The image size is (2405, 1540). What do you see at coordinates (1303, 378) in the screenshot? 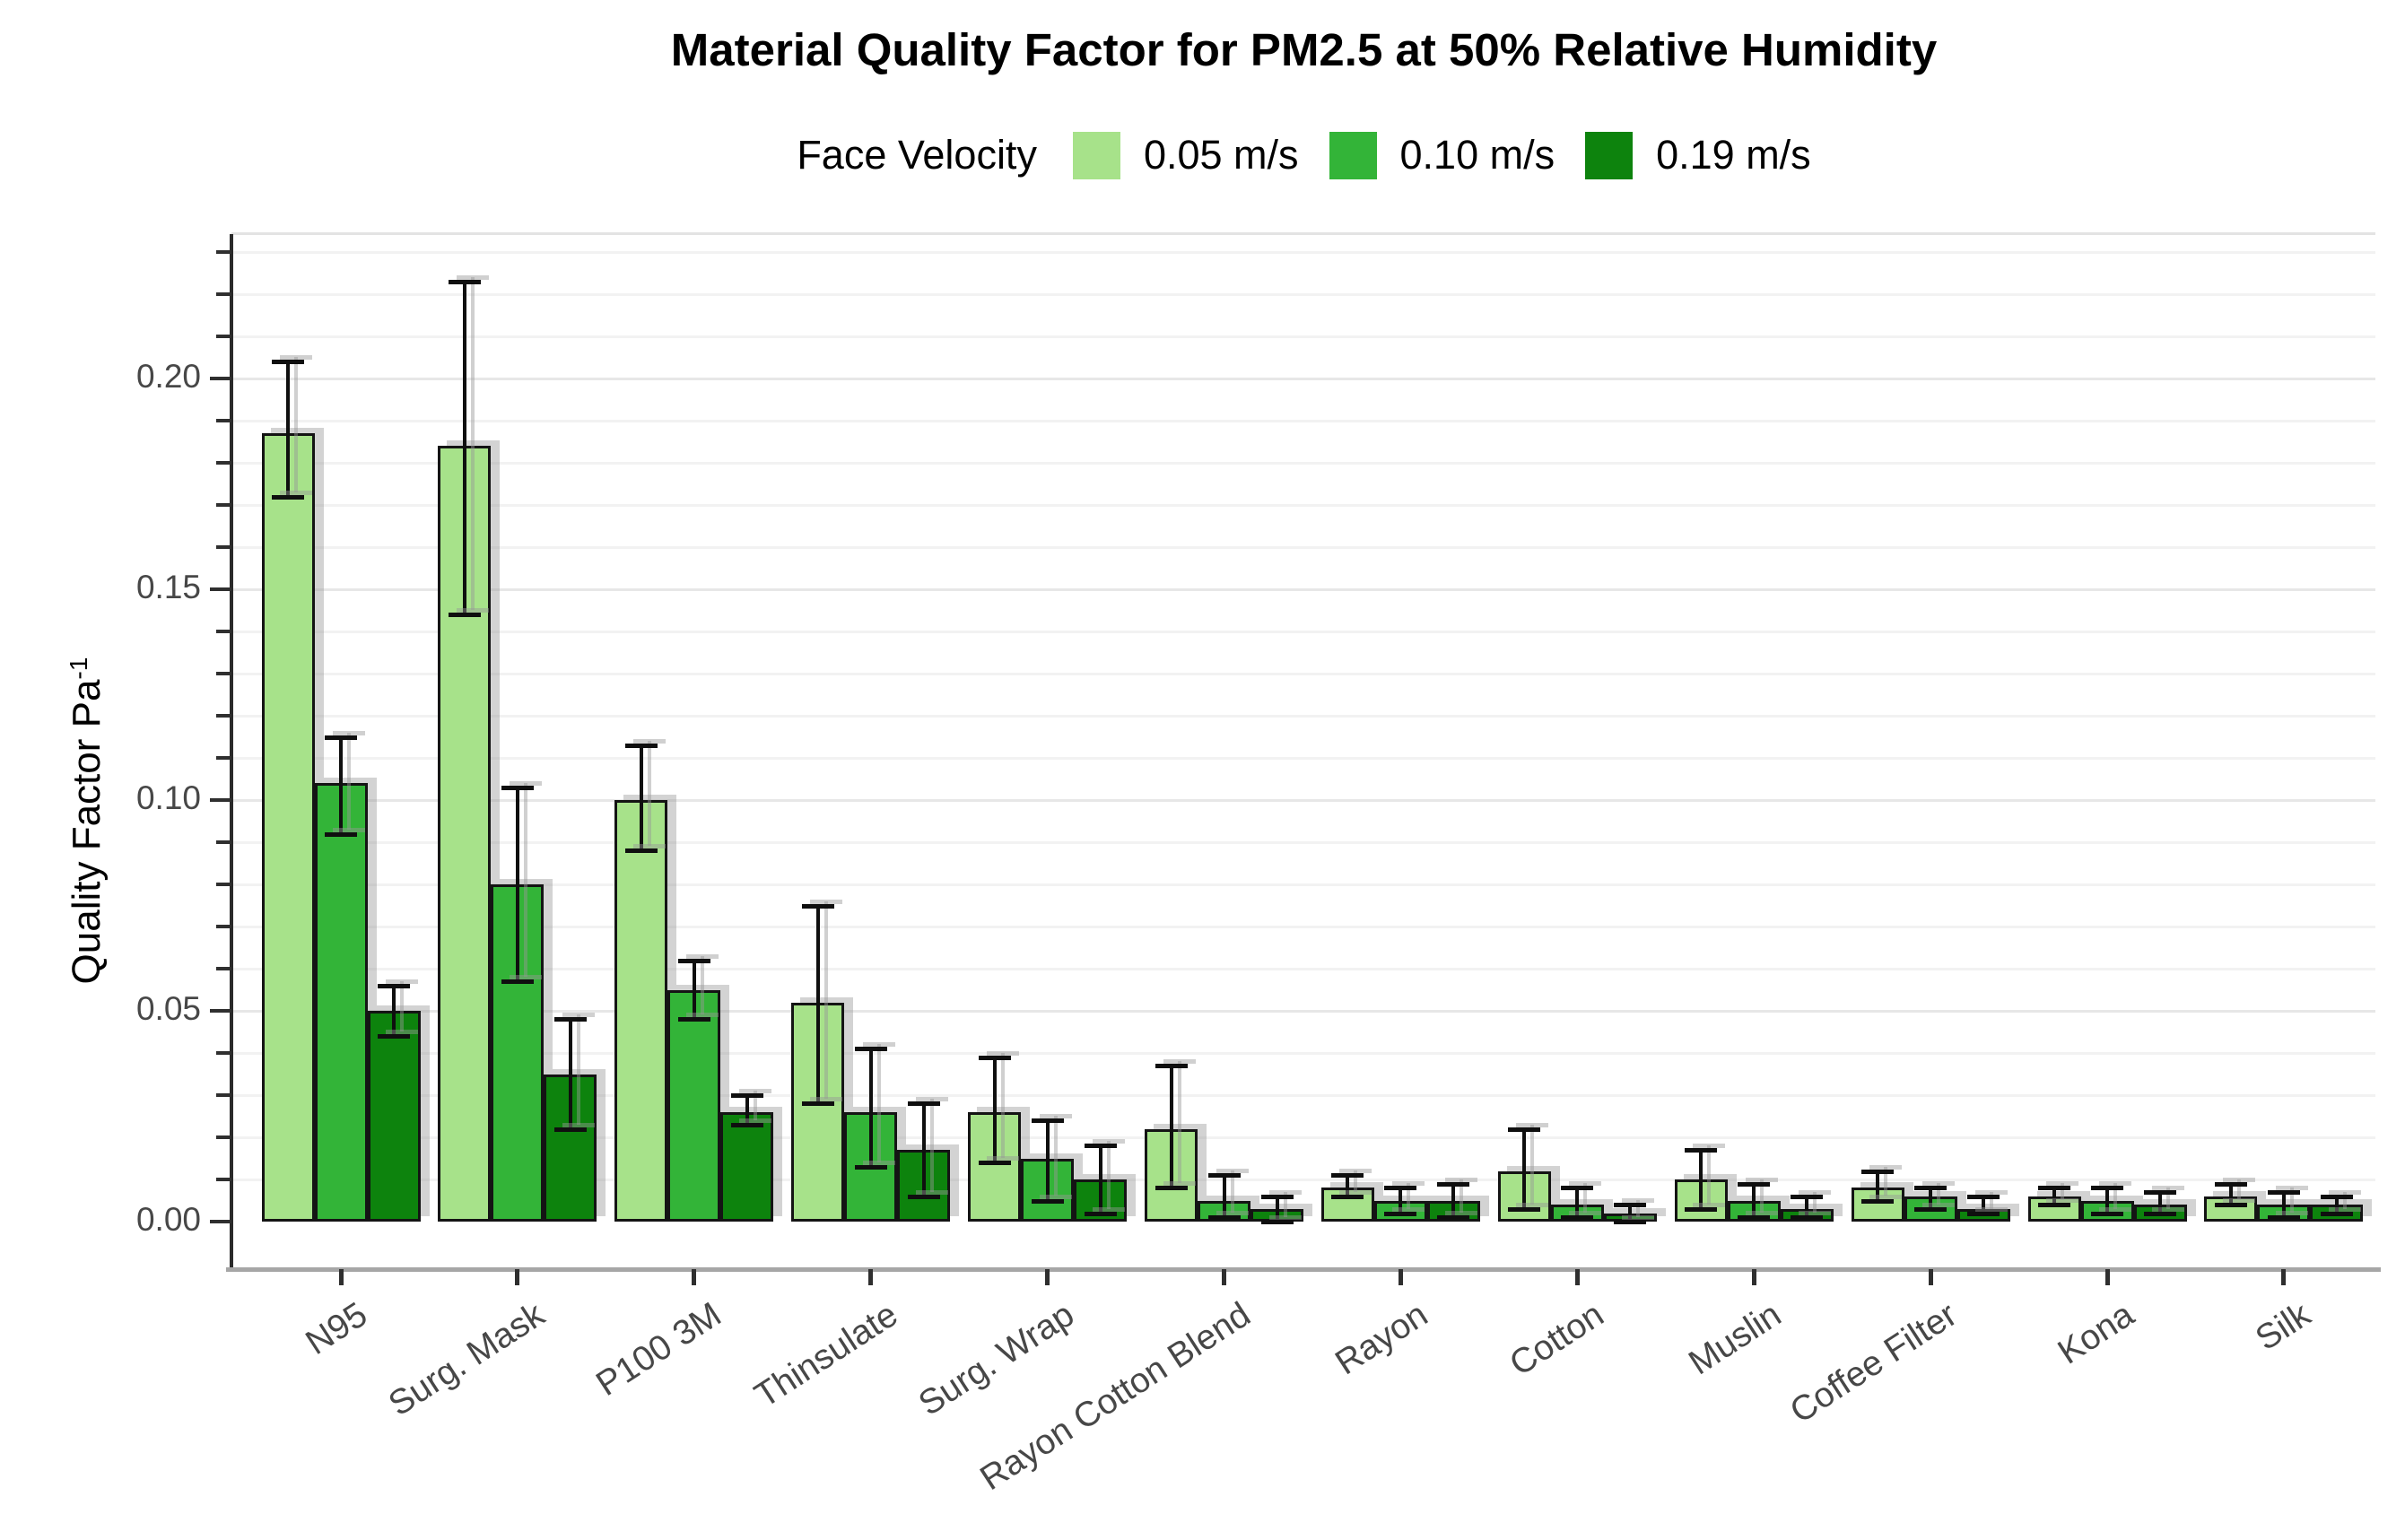
I see `gridline-major` at bounding box center [1303, 378].